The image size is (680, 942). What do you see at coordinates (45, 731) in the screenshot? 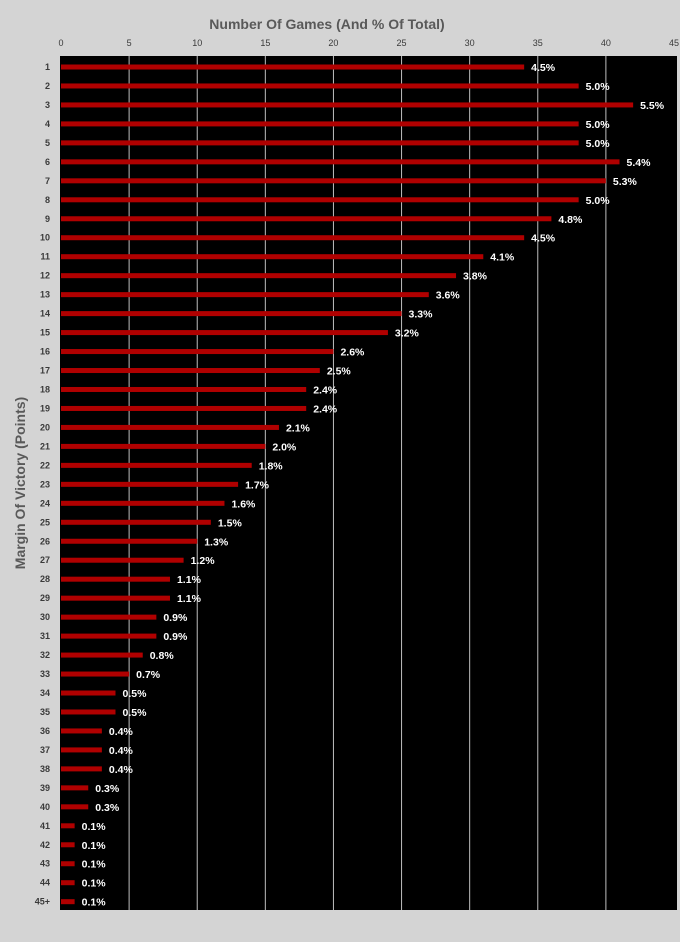
I see `y-tick-label: 36` at bounding box center [45, 731].